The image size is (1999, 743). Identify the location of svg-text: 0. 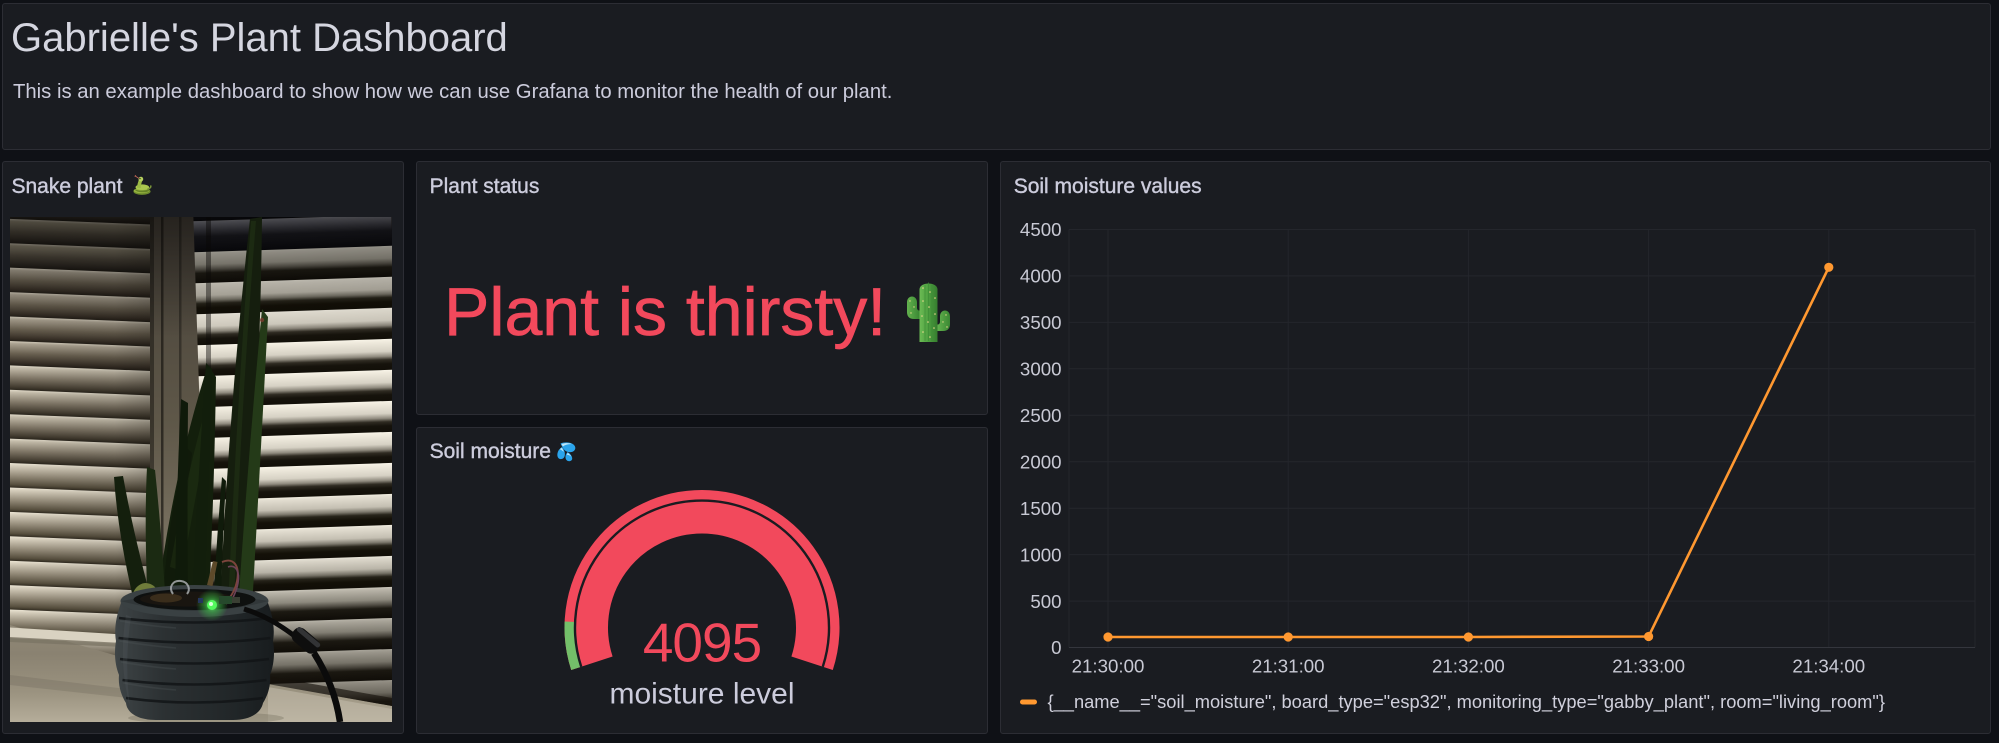
(1056, 647).